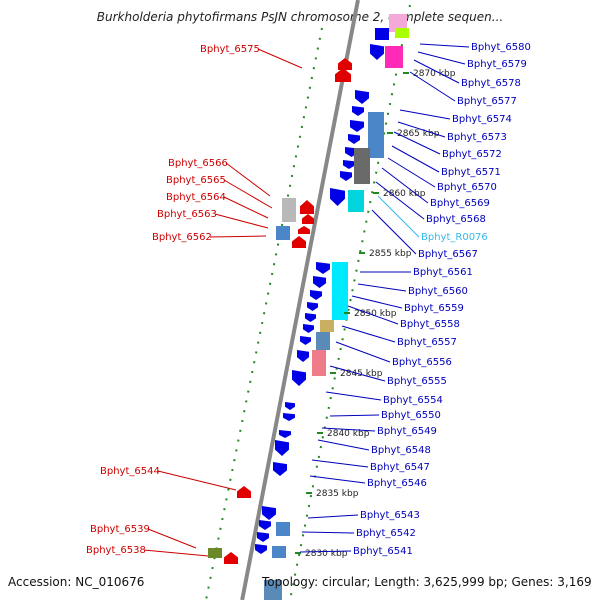 The width and height of the screenshot is (600, 600). I want to click on feature-box-green, so click(402, 33).